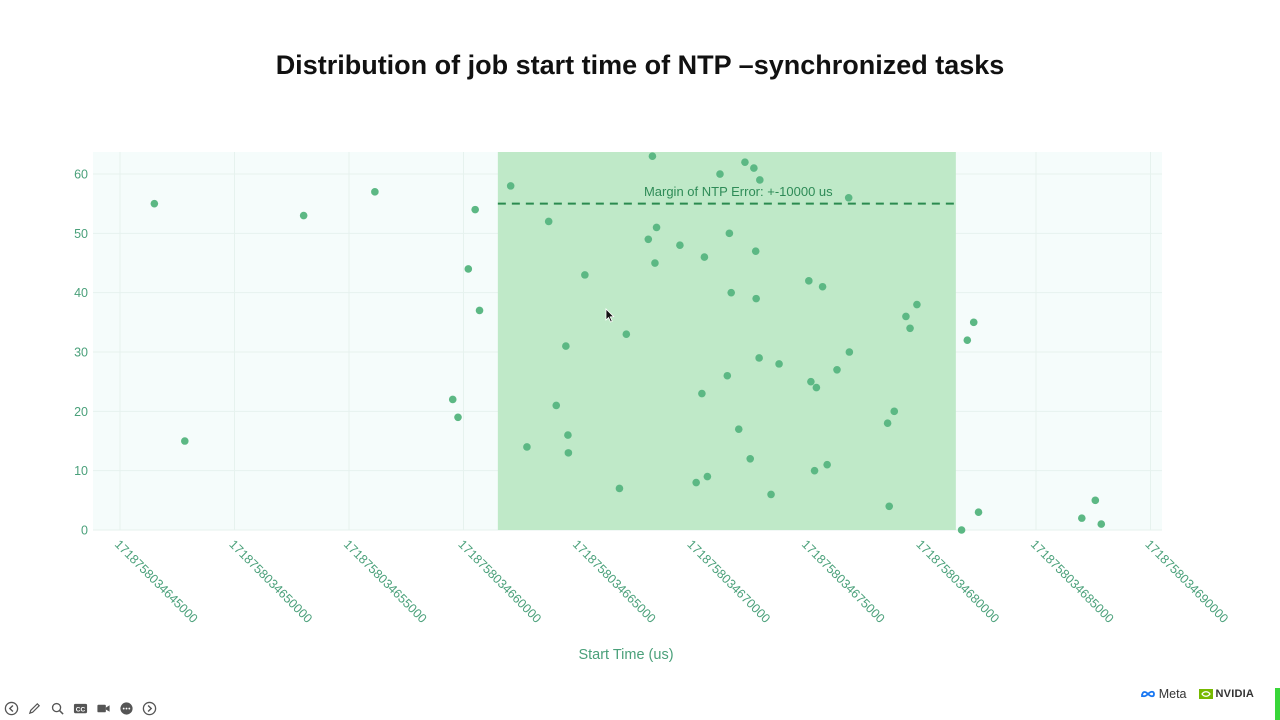  I want to click on margin-annotation: Margin of NTP Error: +-10000 us, so click(738, 191).